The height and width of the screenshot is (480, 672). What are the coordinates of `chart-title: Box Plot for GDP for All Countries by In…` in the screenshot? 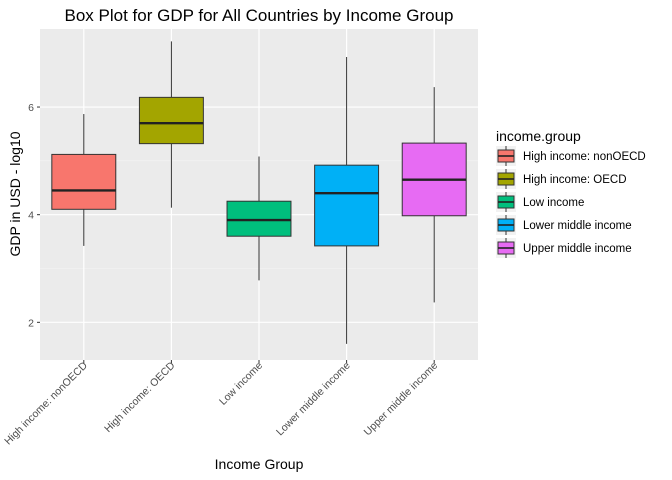 It's located at (259, 15).